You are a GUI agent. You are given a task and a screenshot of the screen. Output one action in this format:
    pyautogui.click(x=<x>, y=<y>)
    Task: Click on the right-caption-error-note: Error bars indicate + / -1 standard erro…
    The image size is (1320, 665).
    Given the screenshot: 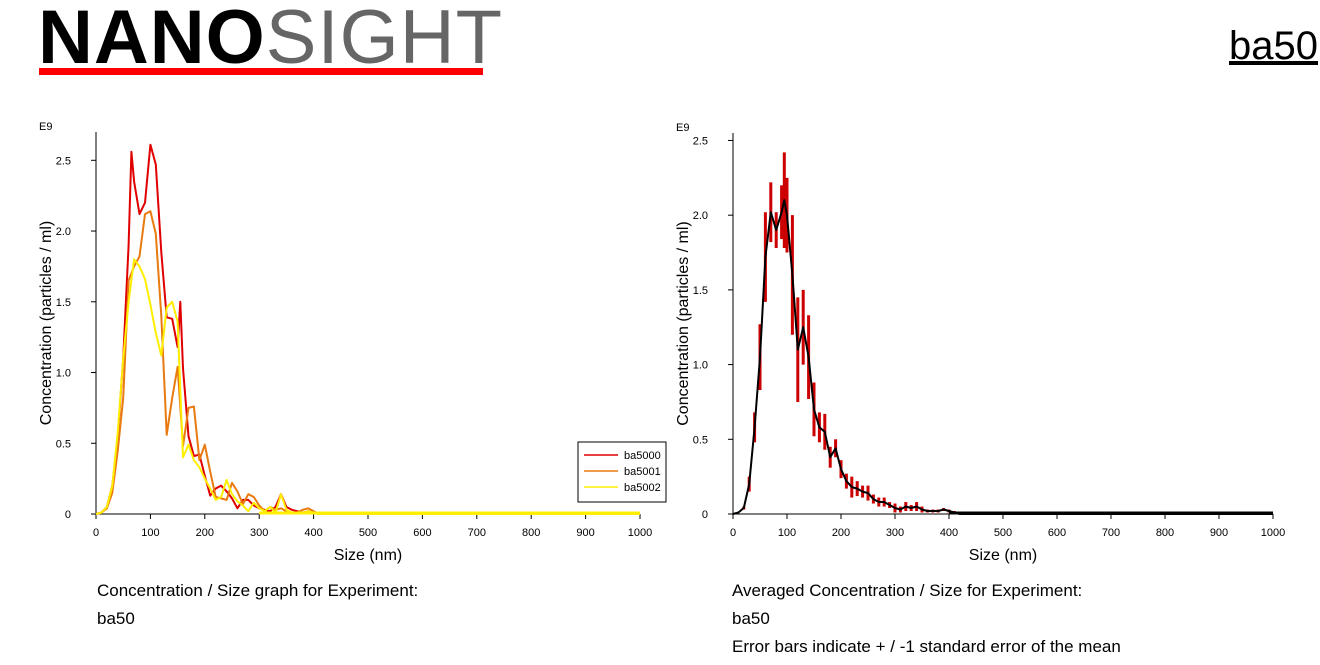 What is the action you would take?
    pyautogui.click(x=926, y=646)
    